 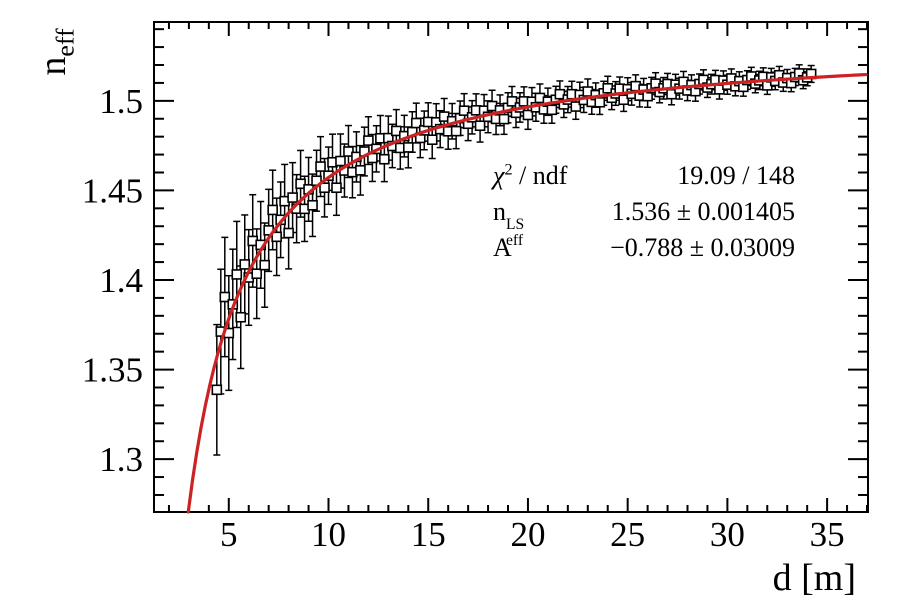 I want to click on y-tick-label: 1.35, so click(x=112, y=370).